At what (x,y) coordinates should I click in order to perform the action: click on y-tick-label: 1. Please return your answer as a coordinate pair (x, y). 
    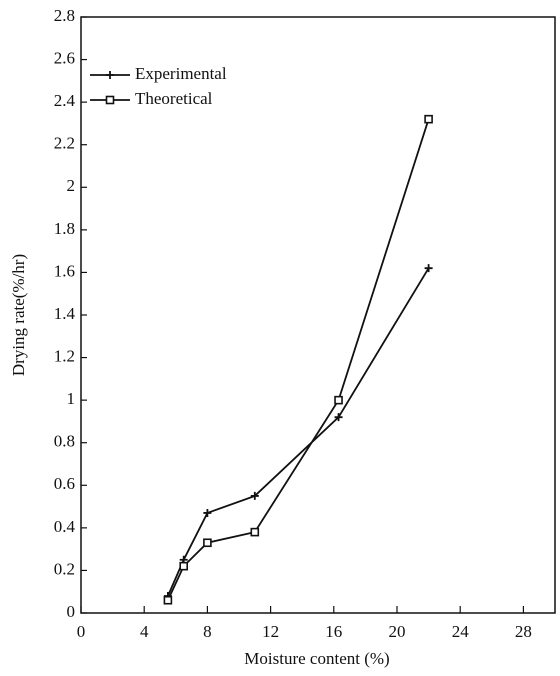
    Looking at the image, I should click on (71, 398).